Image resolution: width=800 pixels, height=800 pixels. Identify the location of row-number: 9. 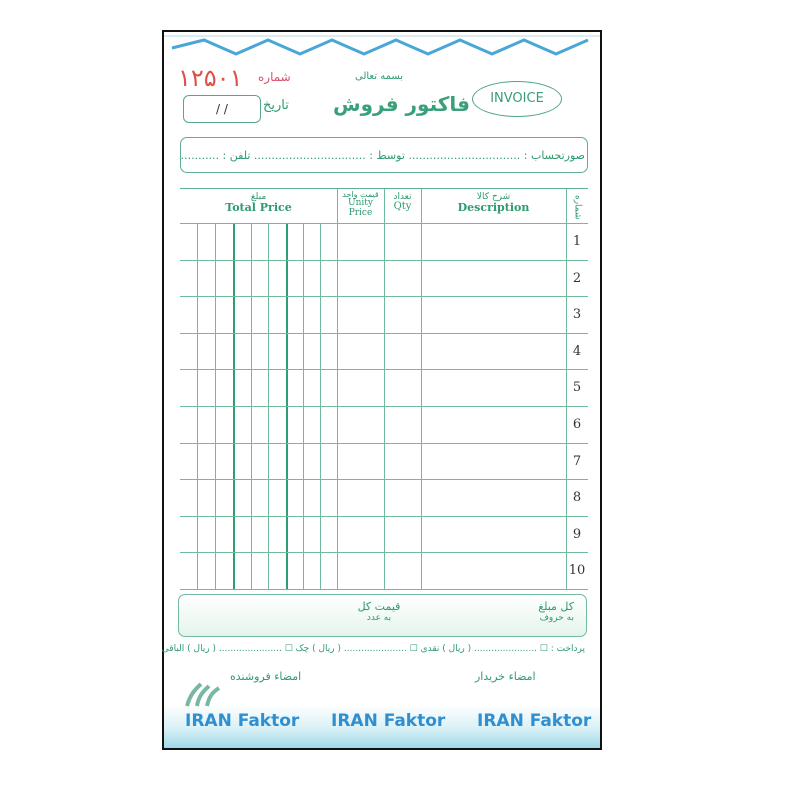
(577, 534).